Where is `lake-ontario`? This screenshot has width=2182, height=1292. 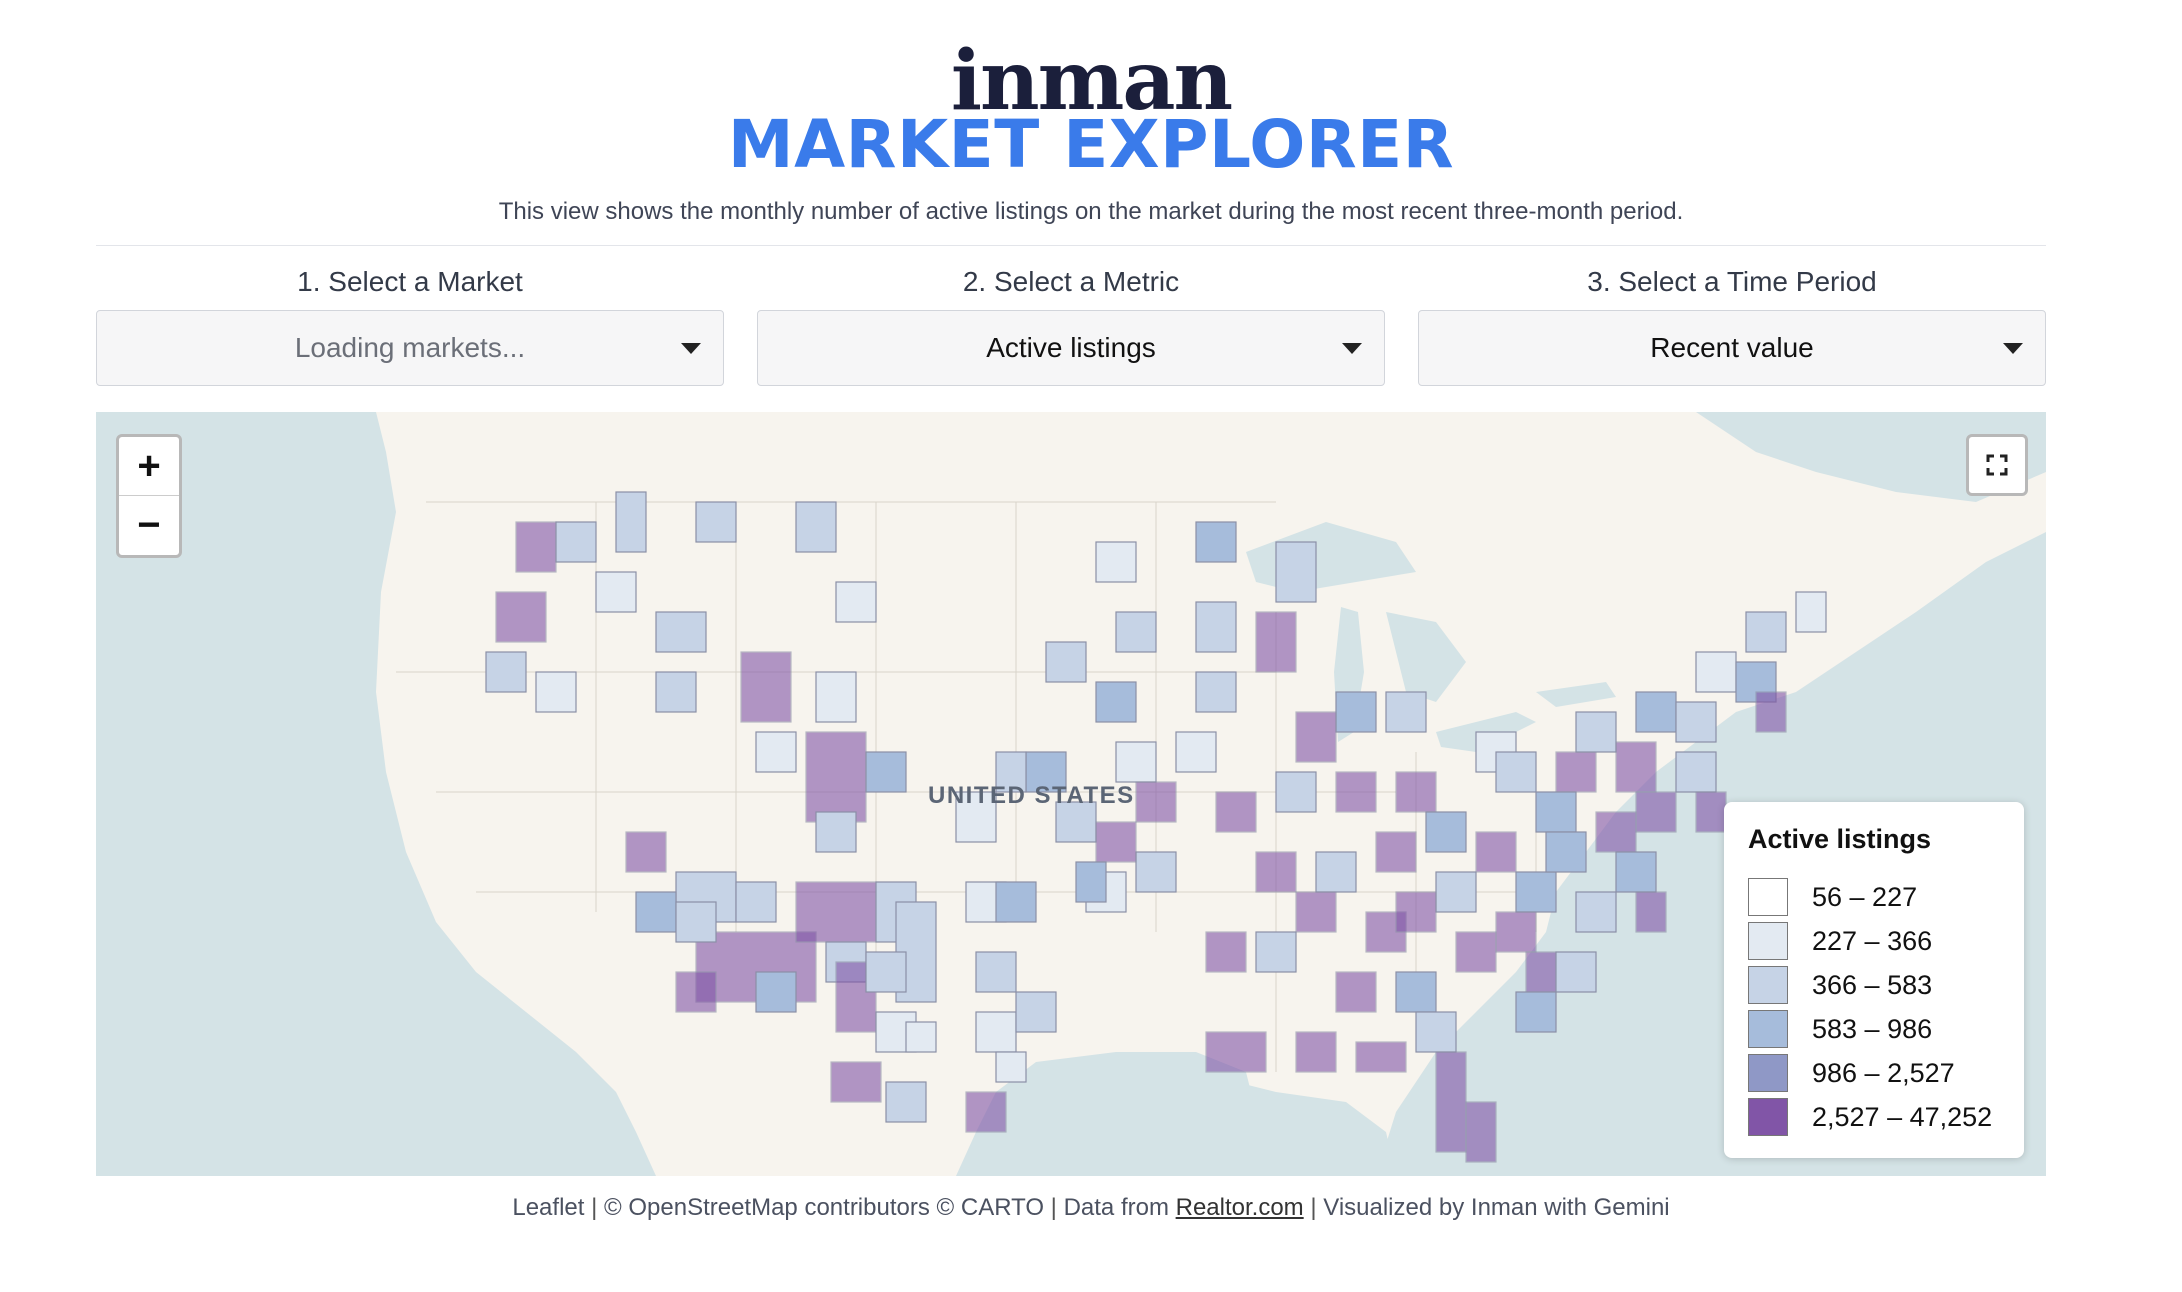
lake-ontario is located at coordinates (1576, 694).